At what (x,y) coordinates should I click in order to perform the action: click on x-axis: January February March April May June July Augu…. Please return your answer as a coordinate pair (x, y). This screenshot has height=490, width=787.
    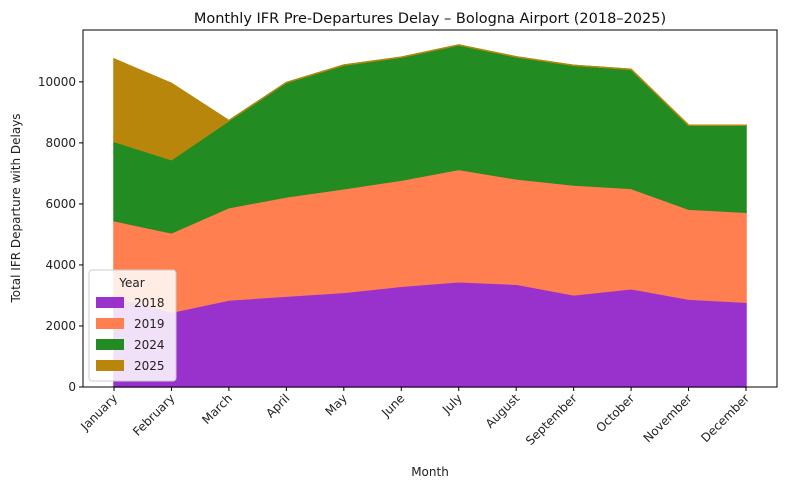
    Looking at the image, I should click on (414, 417).